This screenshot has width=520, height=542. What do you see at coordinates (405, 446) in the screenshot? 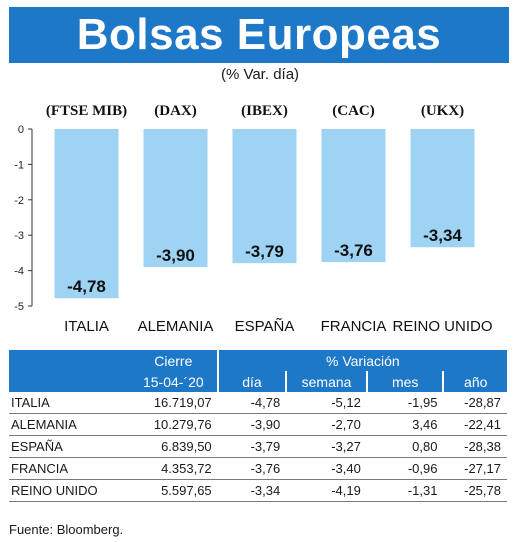
I see `row-mes: 0,80` at bounding box center [405, 446].